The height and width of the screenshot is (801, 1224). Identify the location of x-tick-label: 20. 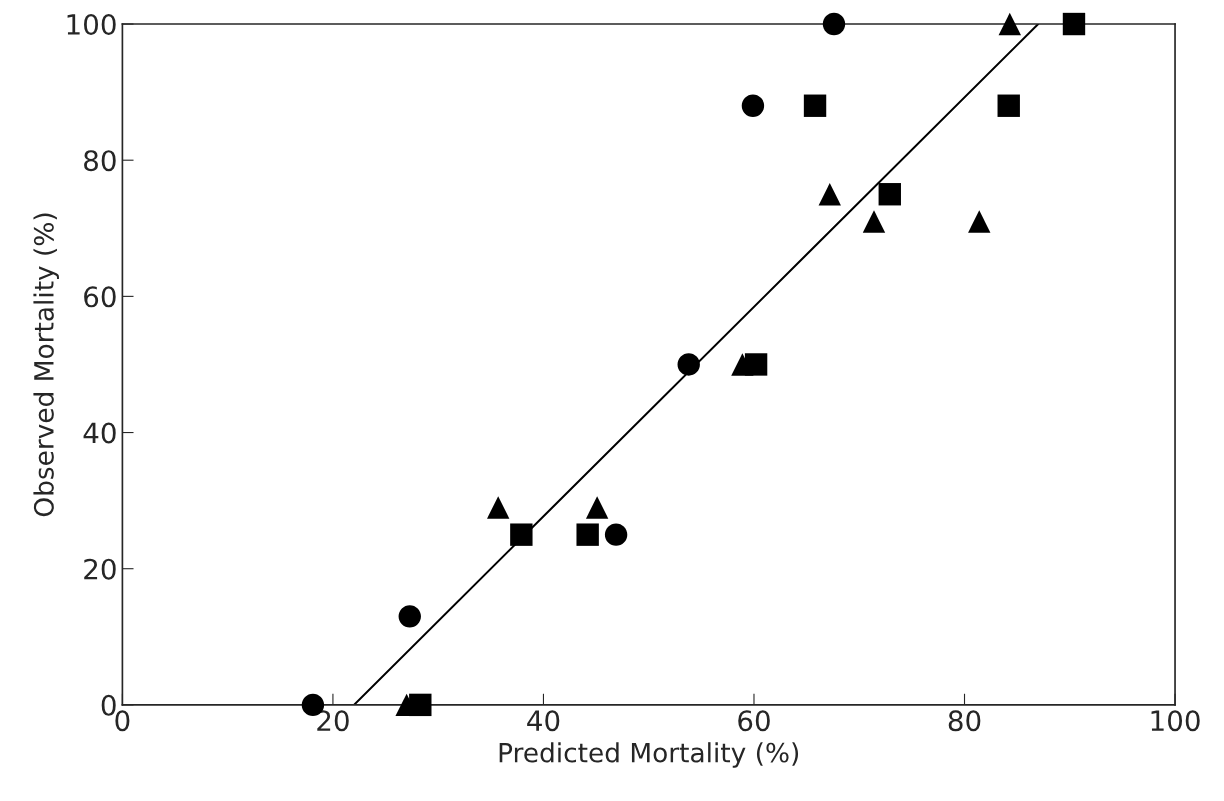
(333, 721).